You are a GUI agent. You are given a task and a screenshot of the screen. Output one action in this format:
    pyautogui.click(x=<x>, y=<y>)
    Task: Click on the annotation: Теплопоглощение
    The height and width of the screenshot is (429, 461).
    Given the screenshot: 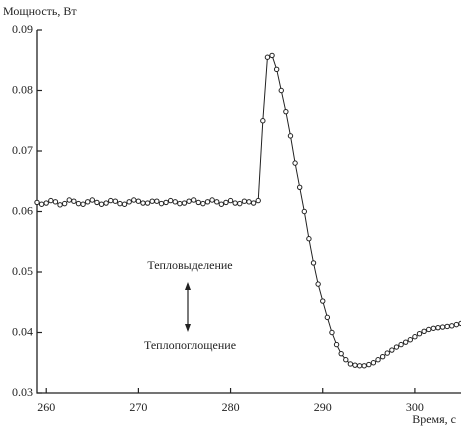 What is the action you would take?
    pyautogui.click(x=190, y=345)
    